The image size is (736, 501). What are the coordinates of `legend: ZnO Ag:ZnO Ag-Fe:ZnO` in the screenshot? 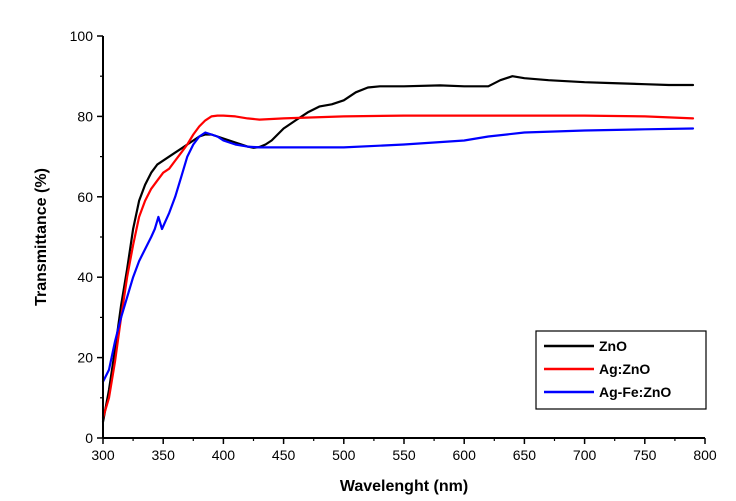 It's located at (621, 370).